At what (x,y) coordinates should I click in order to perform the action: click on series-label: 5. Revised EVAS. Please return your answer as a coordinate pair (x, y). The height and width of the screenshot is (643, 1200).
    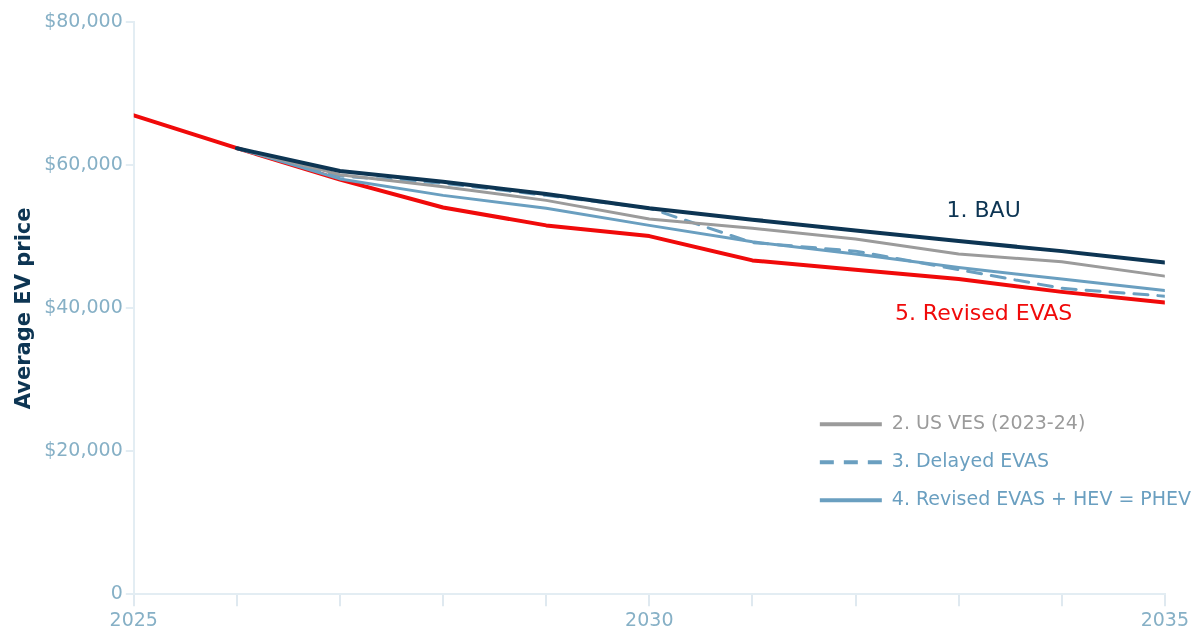
    Looking at the image, I should click on (983, 312).